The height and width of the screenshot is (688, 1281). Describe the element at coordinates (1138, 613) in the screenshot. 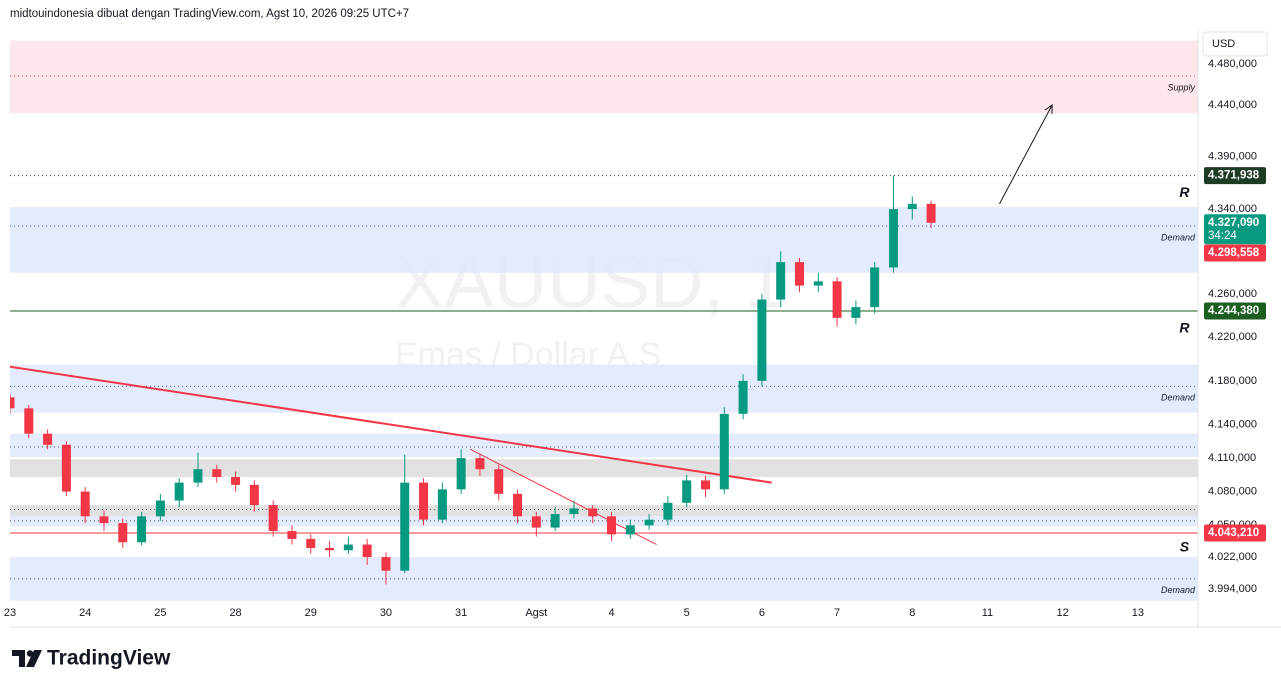

I see `x-tick-label: 13` at that location.